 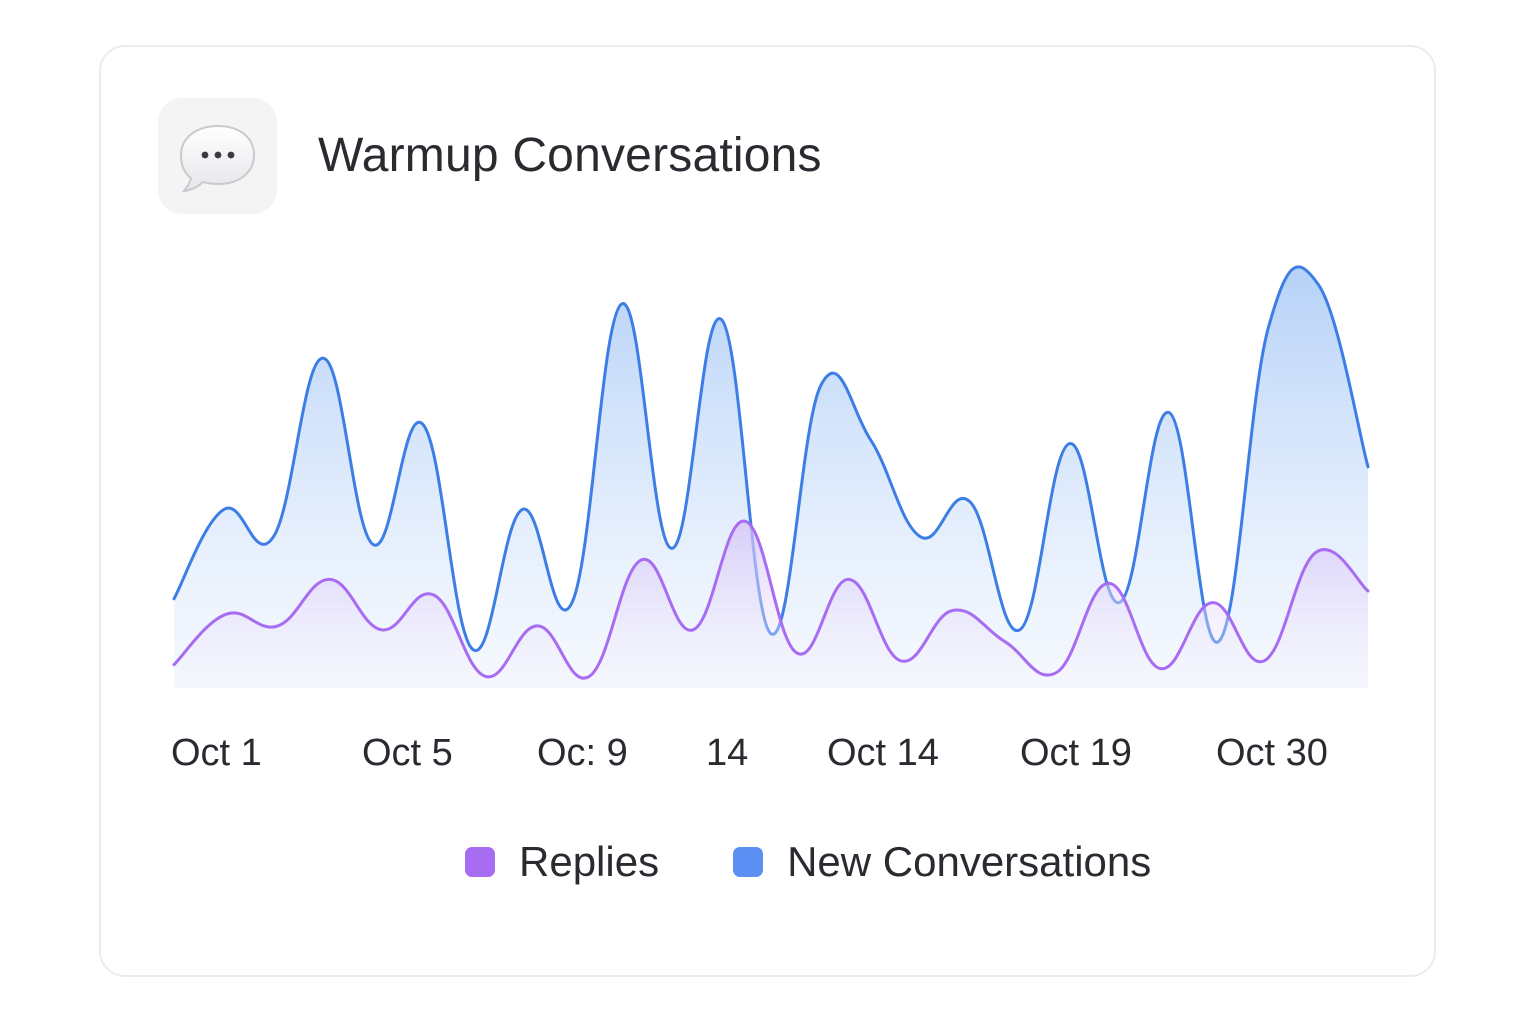 I want to click on speech-bubble-icon, so click(x=217, y=158).